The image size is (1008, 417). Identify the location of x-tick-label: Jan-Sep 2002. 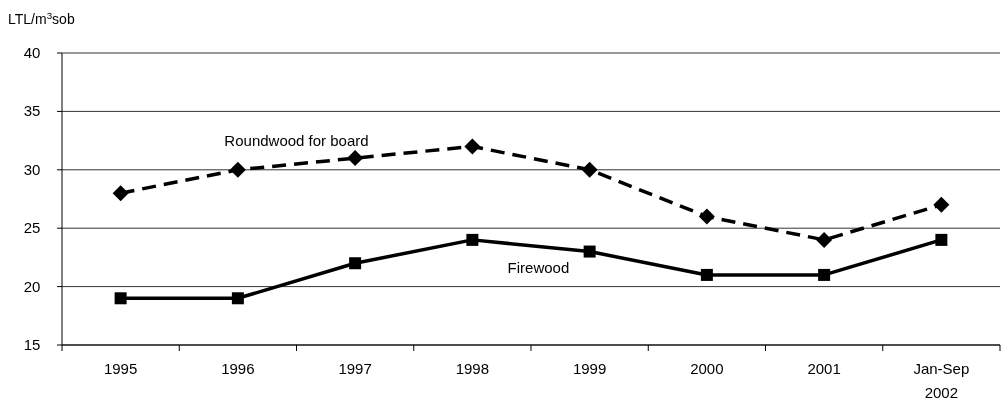
(941, 380).